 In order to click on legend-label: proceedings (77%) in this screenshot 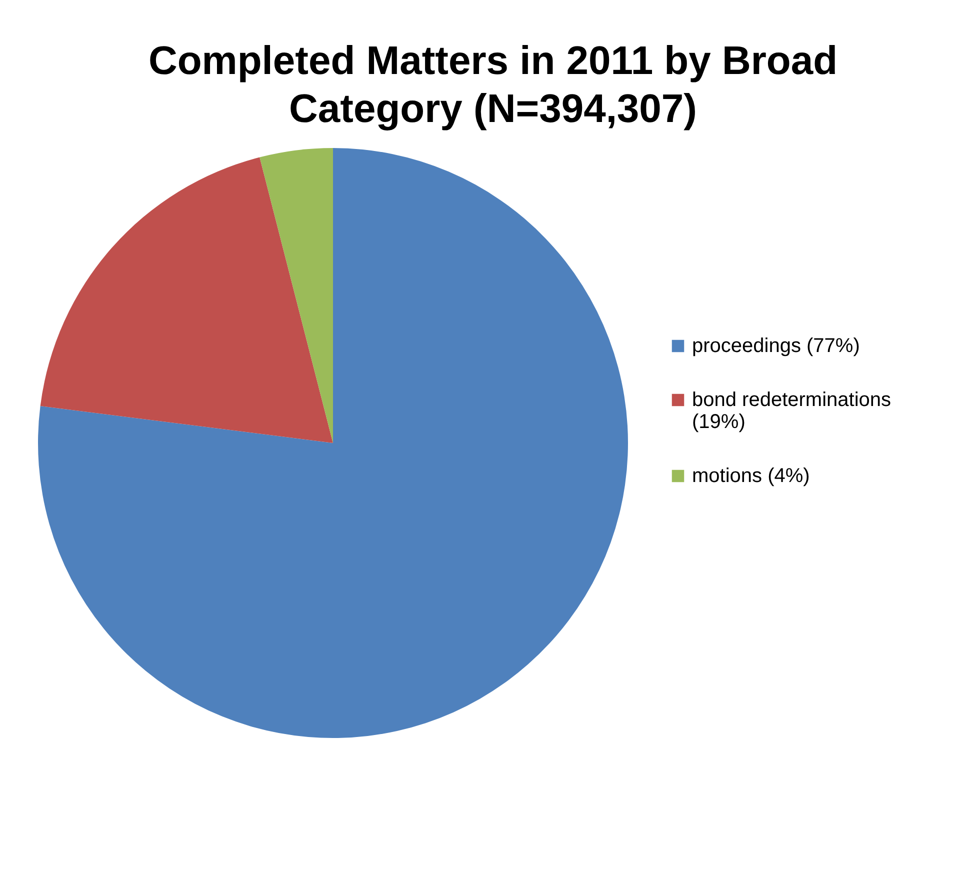, I will do `click(776, 346)`.